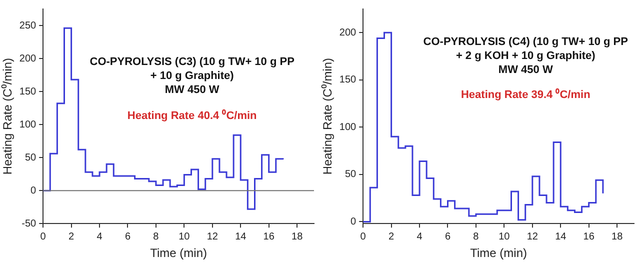  Describe the element at coordinates (192, 62) in the screenshot. I see `annotation: CO-PYROLYSIS (C3) (10 g TW+ 10 g PP` at that location.